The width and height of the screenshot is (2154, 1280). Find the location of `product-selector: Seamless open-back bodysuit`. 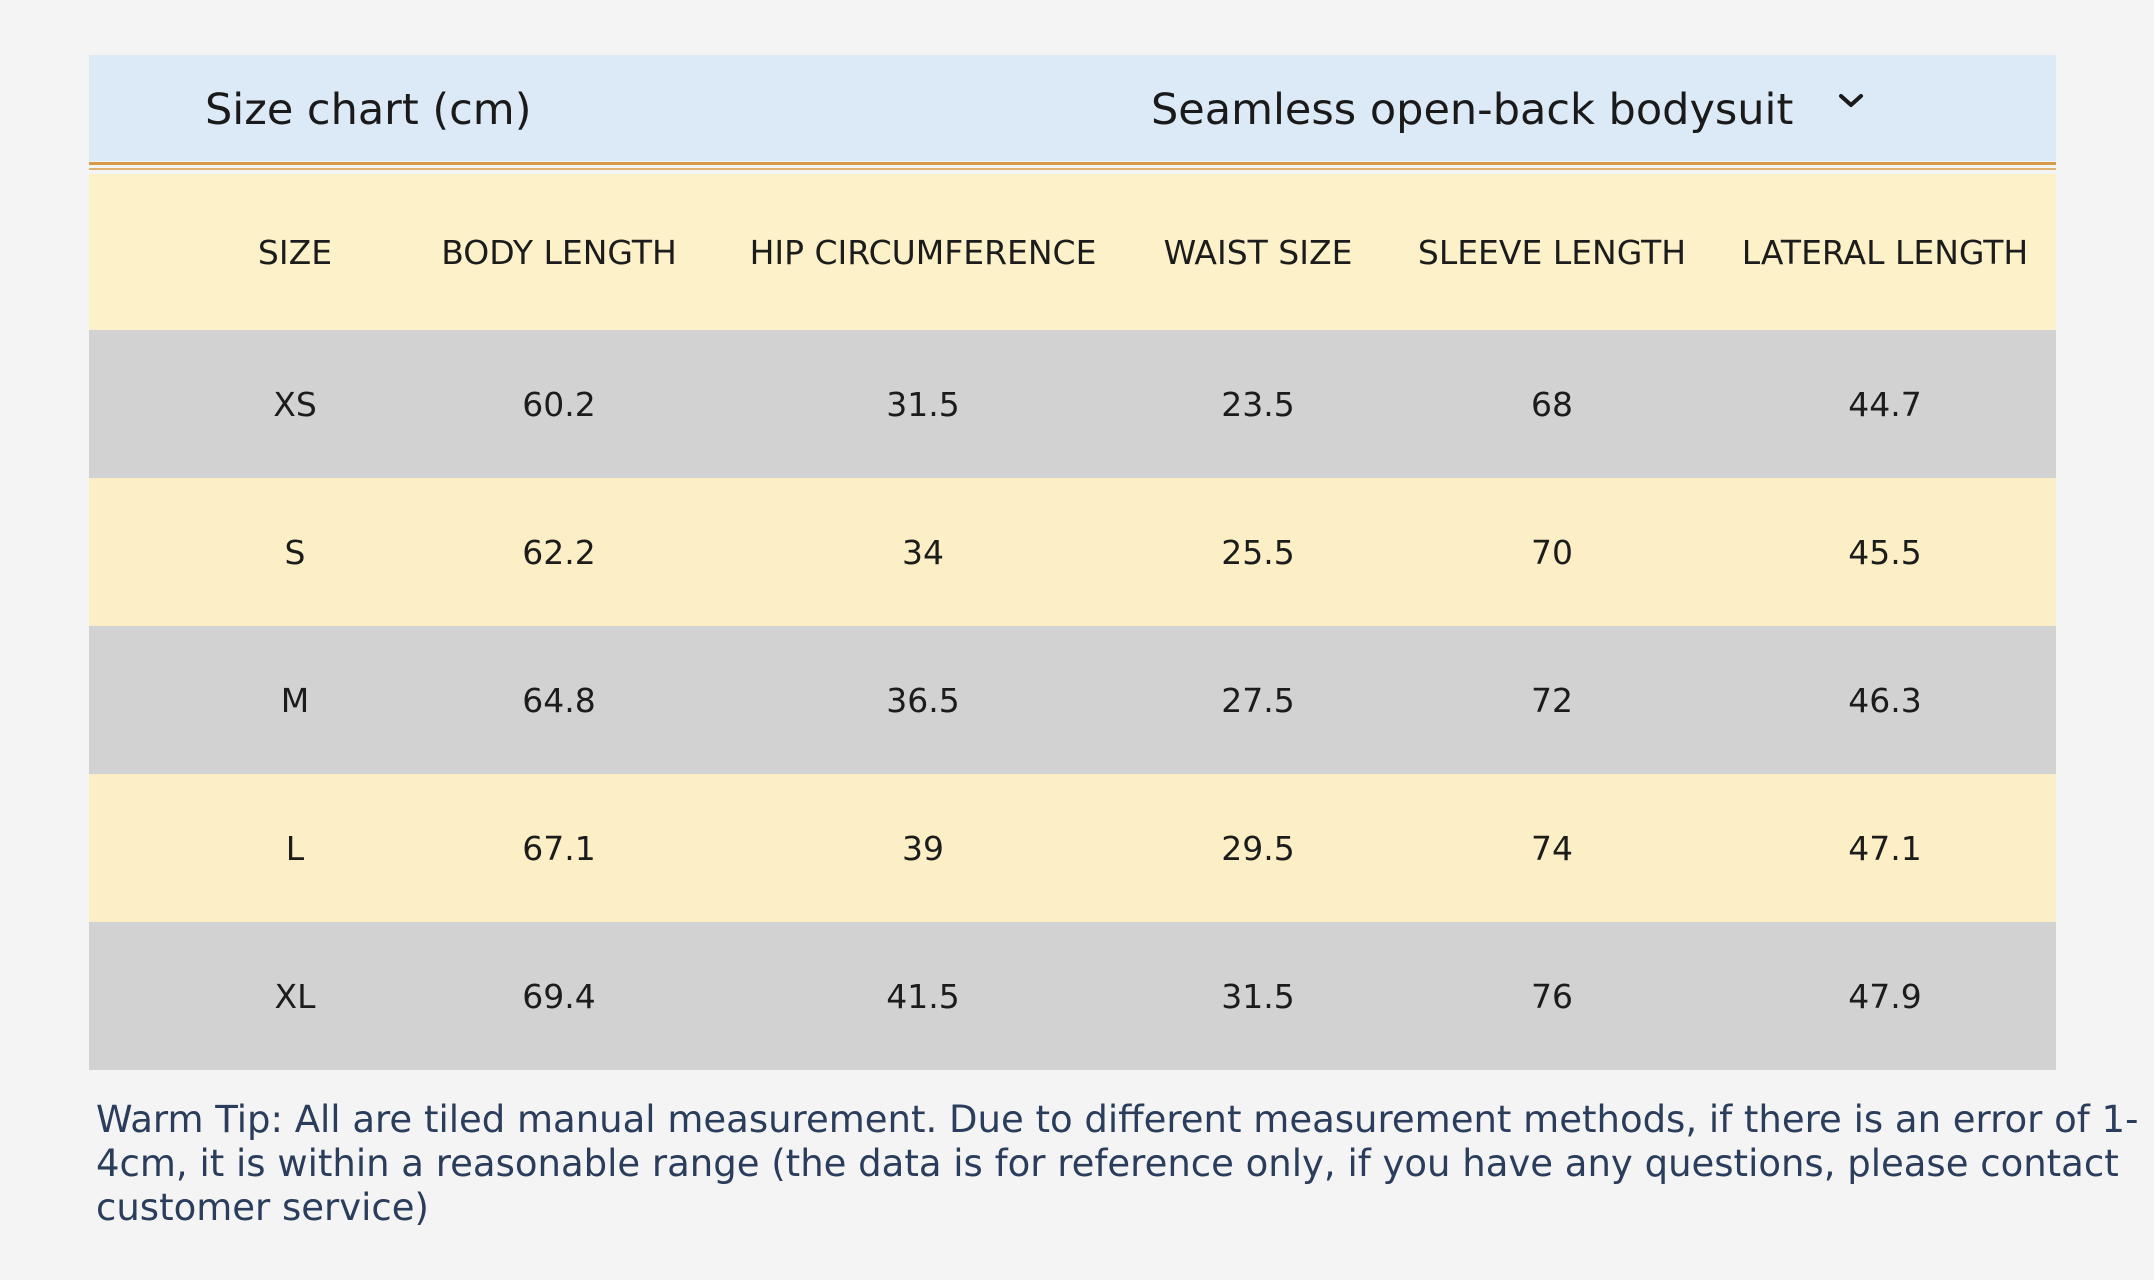

product-selector: Seamless open-back bodysuit is located at coordinates (1472, 110).